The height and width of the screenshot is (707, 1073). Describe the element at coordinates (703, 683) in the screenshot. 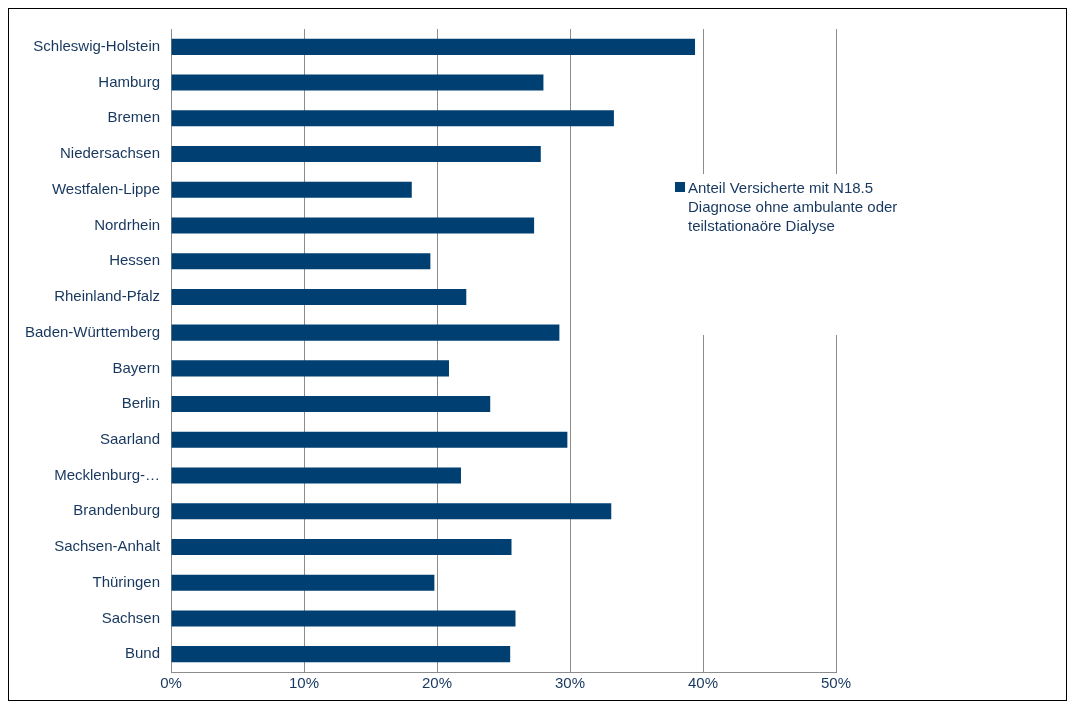

I see `x-tick-label: 40%` at that location.